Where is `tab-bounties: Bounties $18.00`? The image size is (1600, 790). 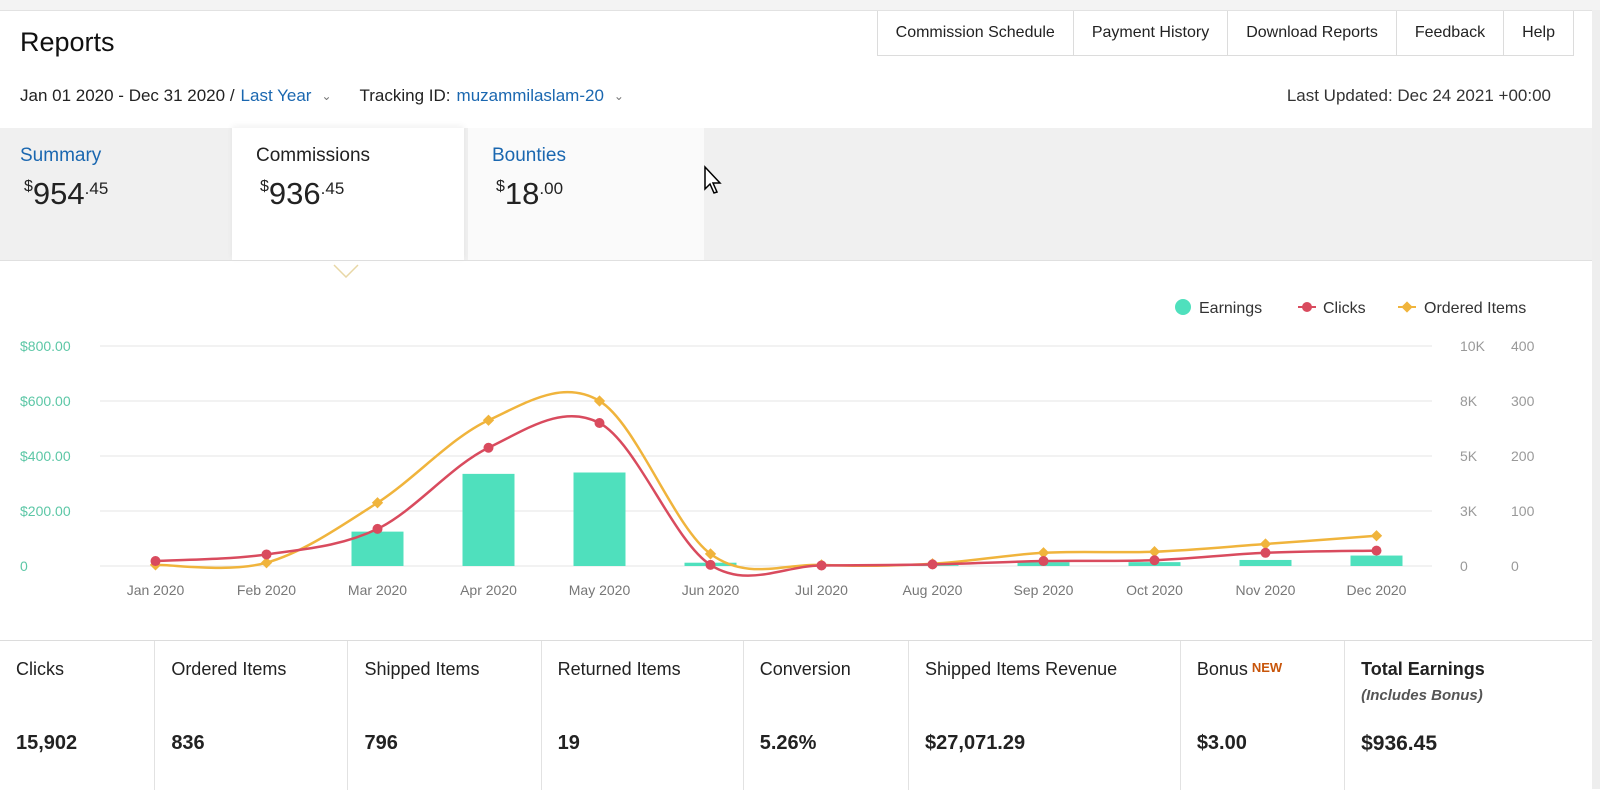 tab-bounties: Bounties $18.00 is located at coordinates (586, 194).